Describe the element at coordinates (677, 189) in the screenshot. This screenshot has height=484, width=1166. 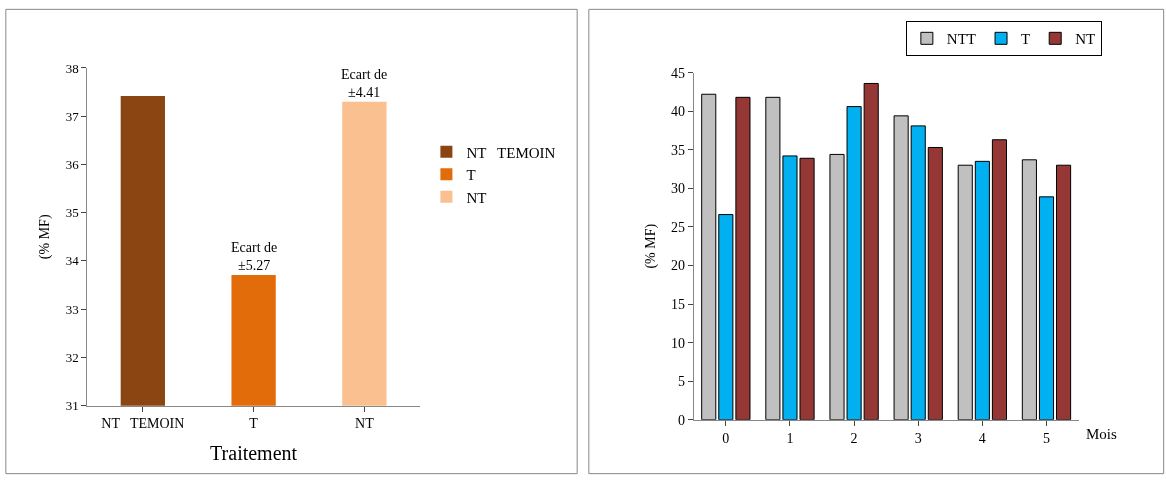
I see `y-tick-label: 30` at that location.